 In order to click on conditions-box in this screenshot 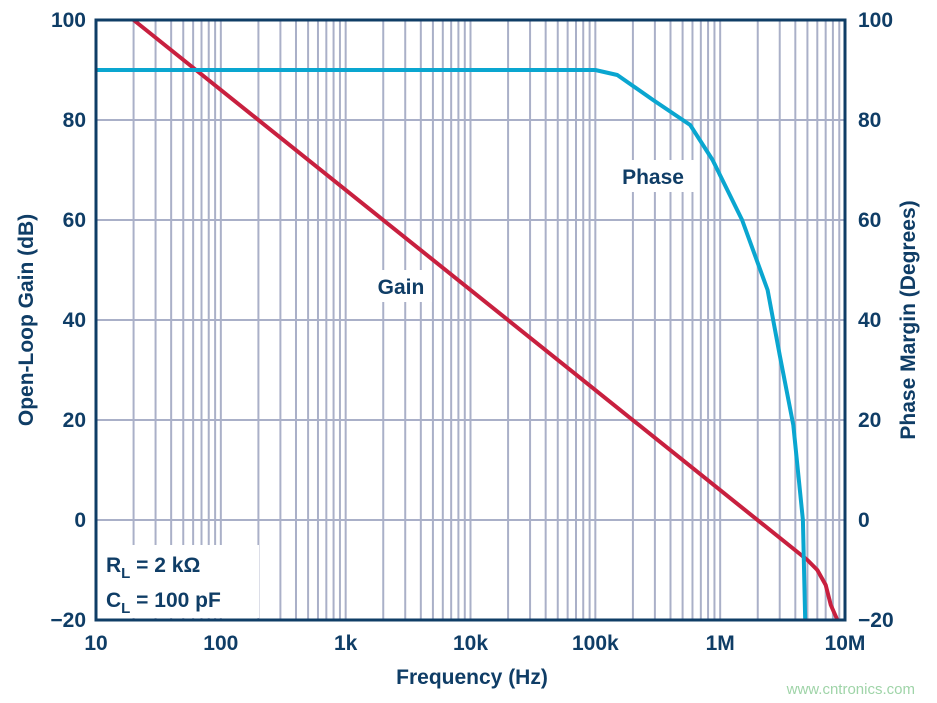, I will do `click(179, 581)`.